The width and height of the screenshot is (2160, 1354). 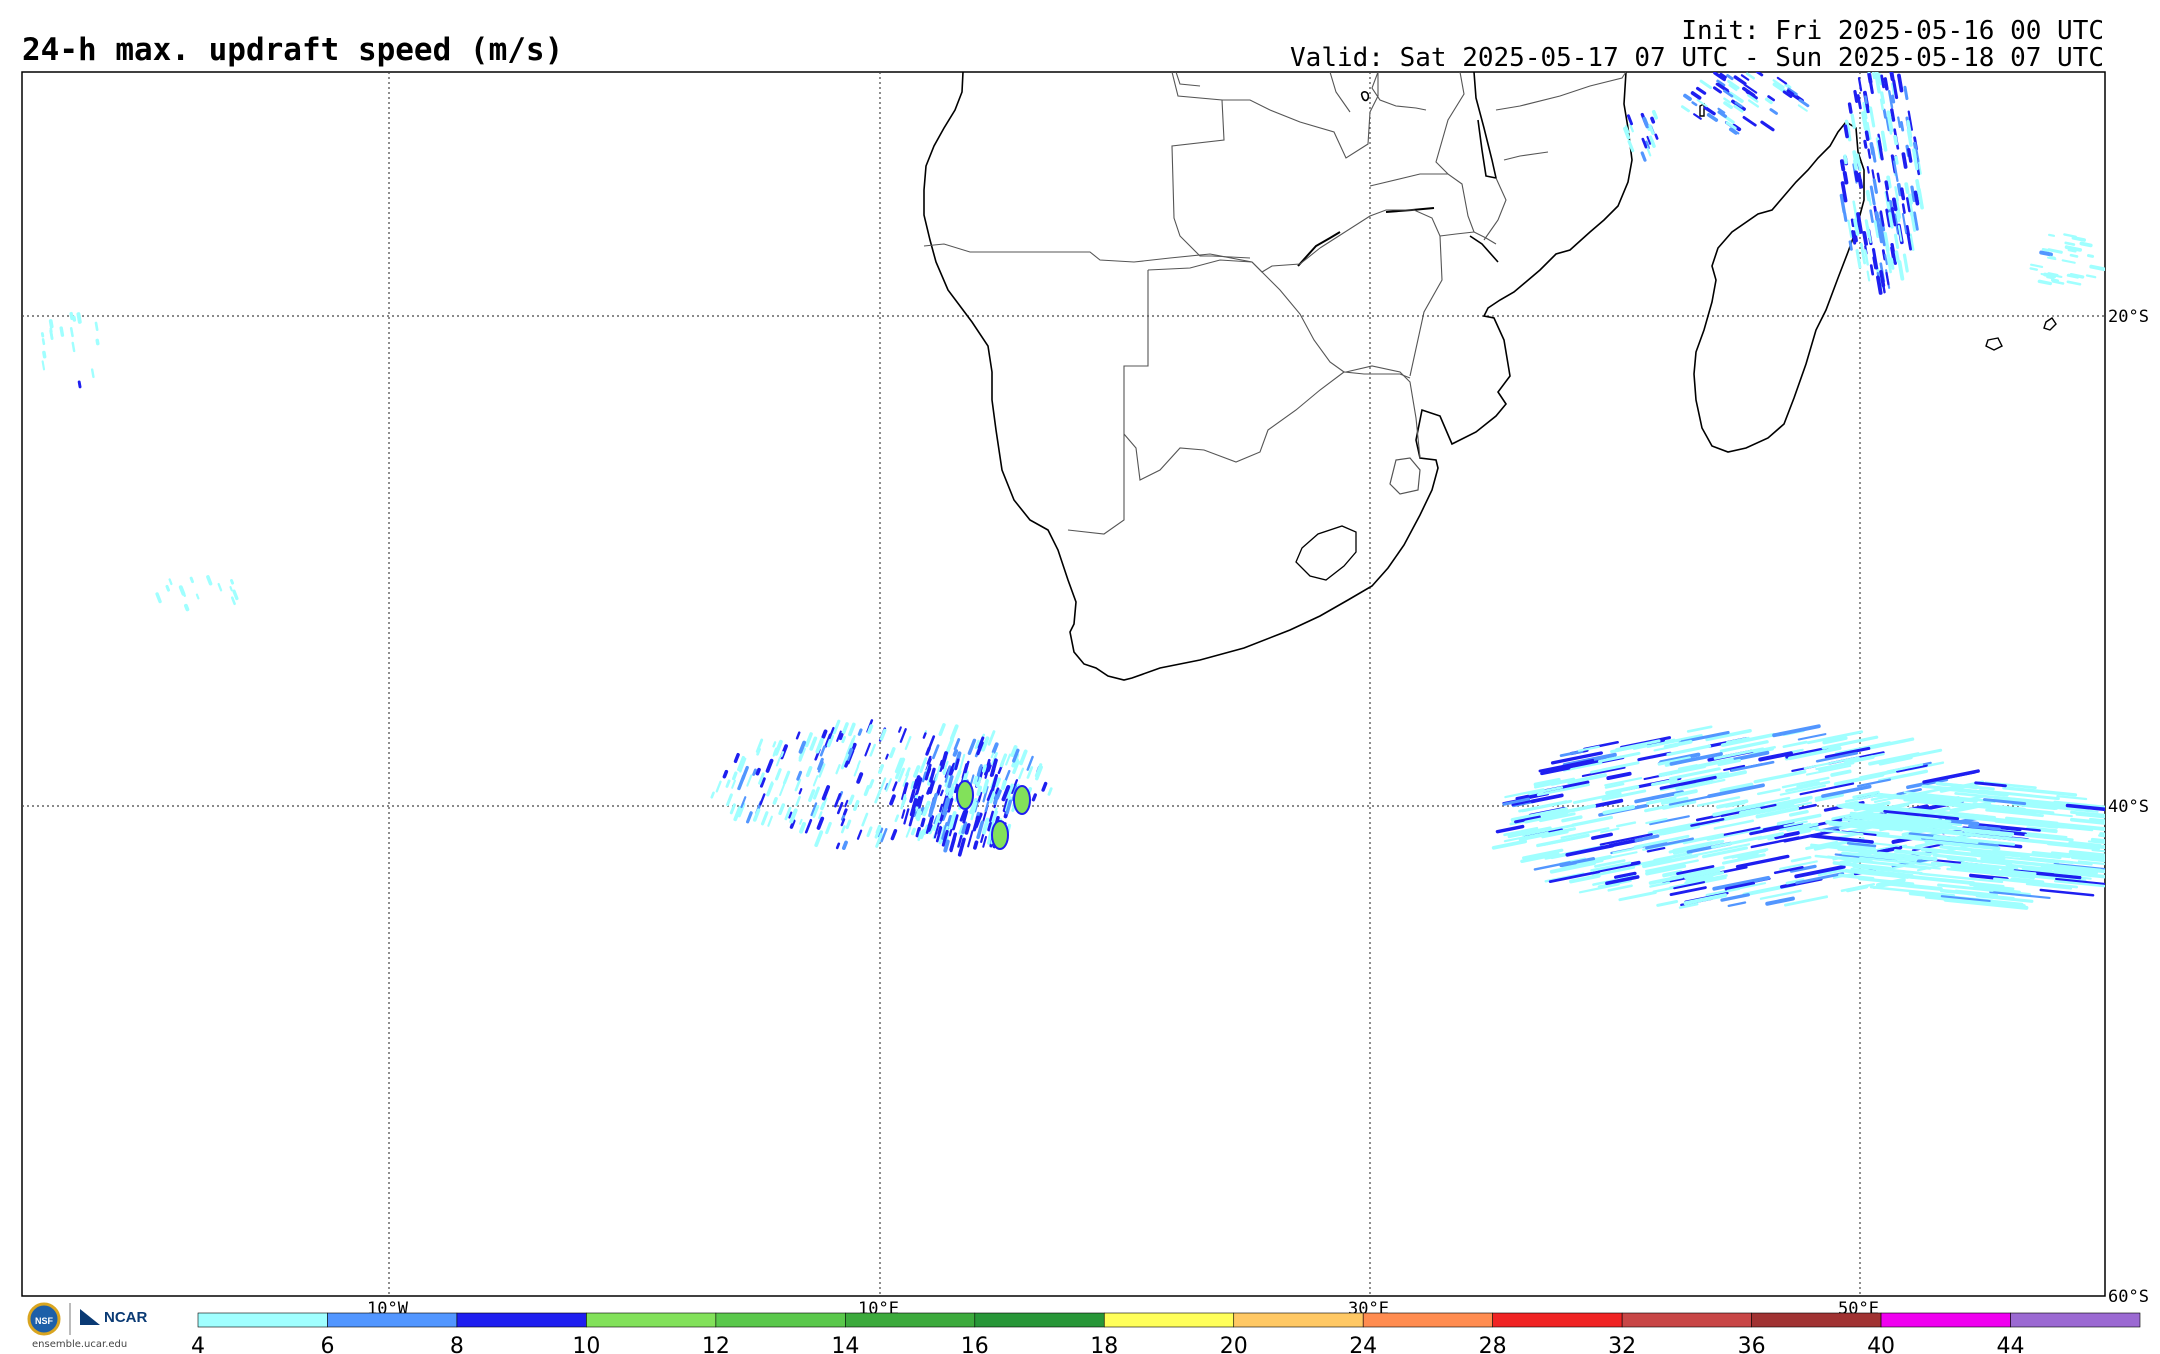 I want to click on mauritius, so click(x=2050, y=324).